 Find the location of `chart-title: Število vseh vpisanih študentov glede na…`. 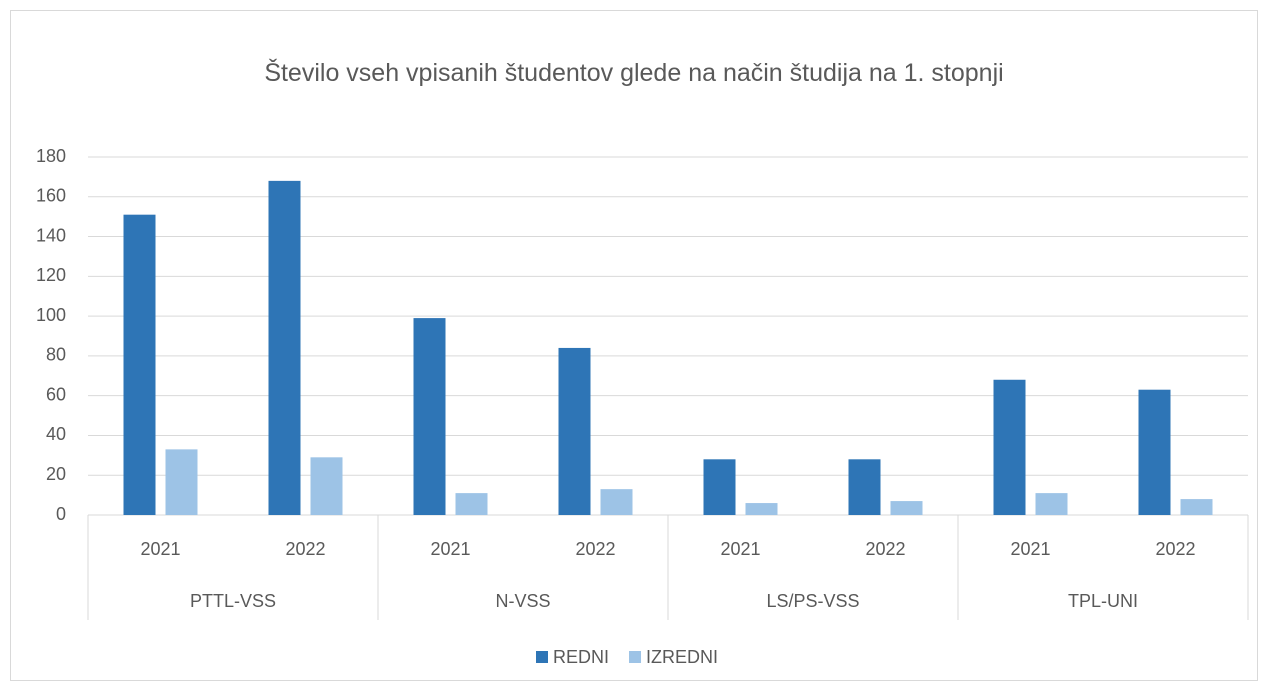

chart-title: Število vseh vpisanih študentov glede na… is located at coordinates (634, 73).